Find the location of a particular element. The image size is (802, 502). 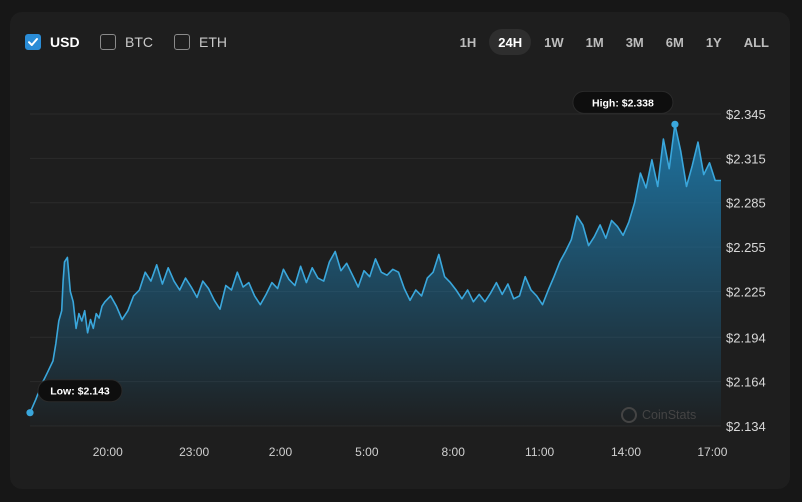

x-tick-label: 14:00 is located at coordinates (626, 452).